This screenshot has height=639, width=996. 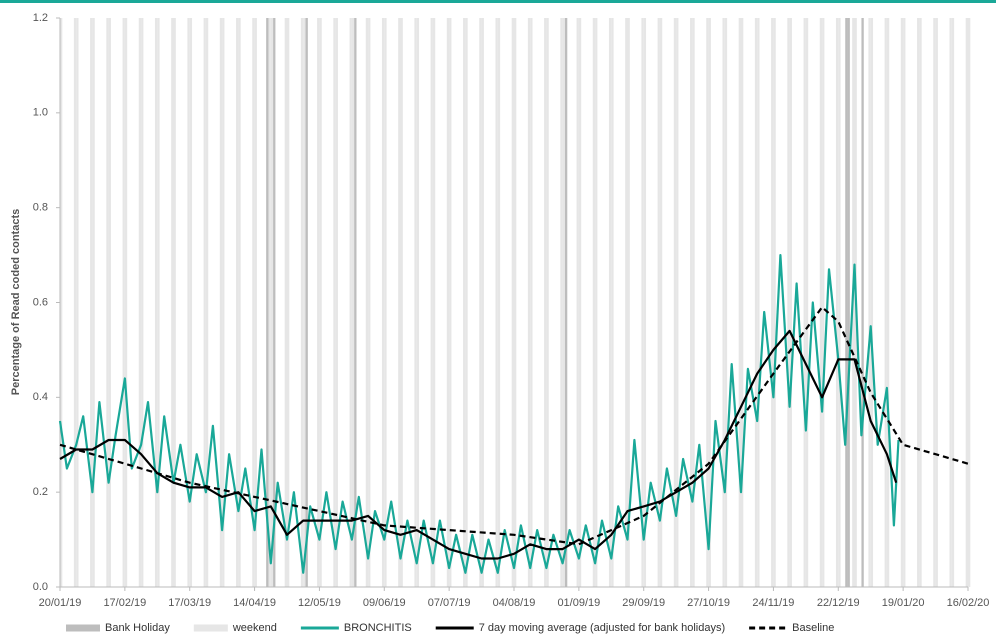 I want to click on legend-label: Bank Holiday, so click(x=137, y=628).